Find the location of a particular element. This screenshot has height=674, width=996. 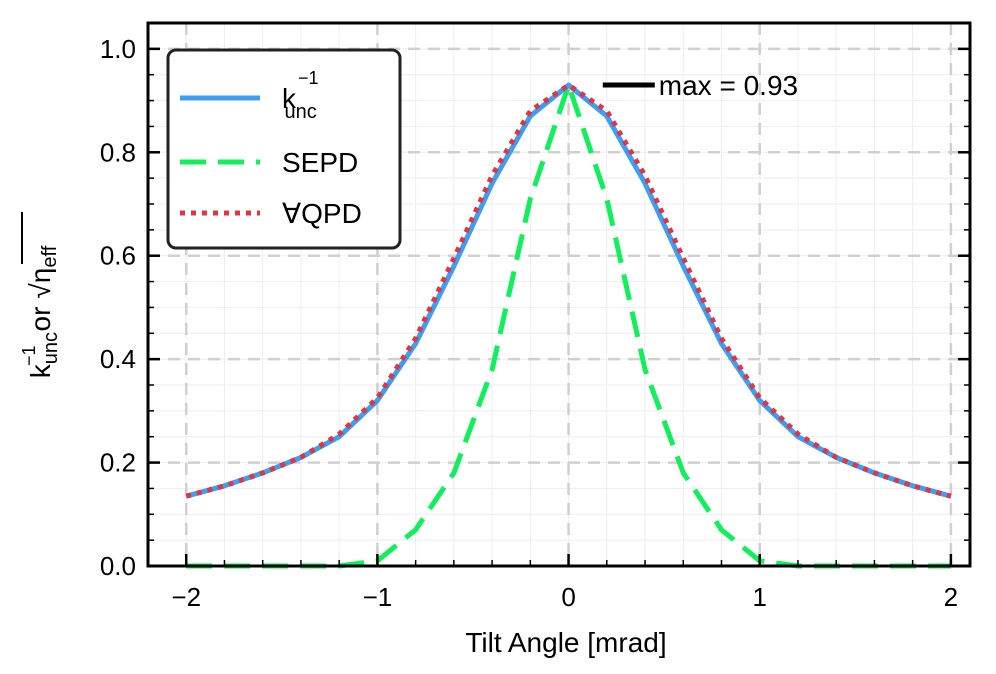

y-tick-label: 0.8 is located at coordinates (118, 152).